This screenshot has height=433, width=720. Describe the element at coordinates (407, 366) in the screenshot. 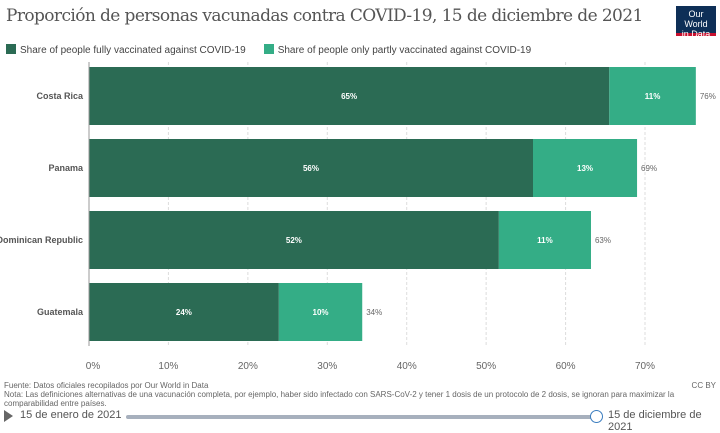

I see `x-tick-label: 40%` at that location.